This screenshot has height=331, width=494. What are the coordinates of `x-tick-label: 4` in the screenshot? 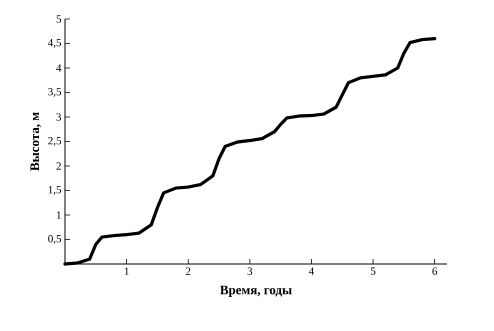 It's located at (311, 271).